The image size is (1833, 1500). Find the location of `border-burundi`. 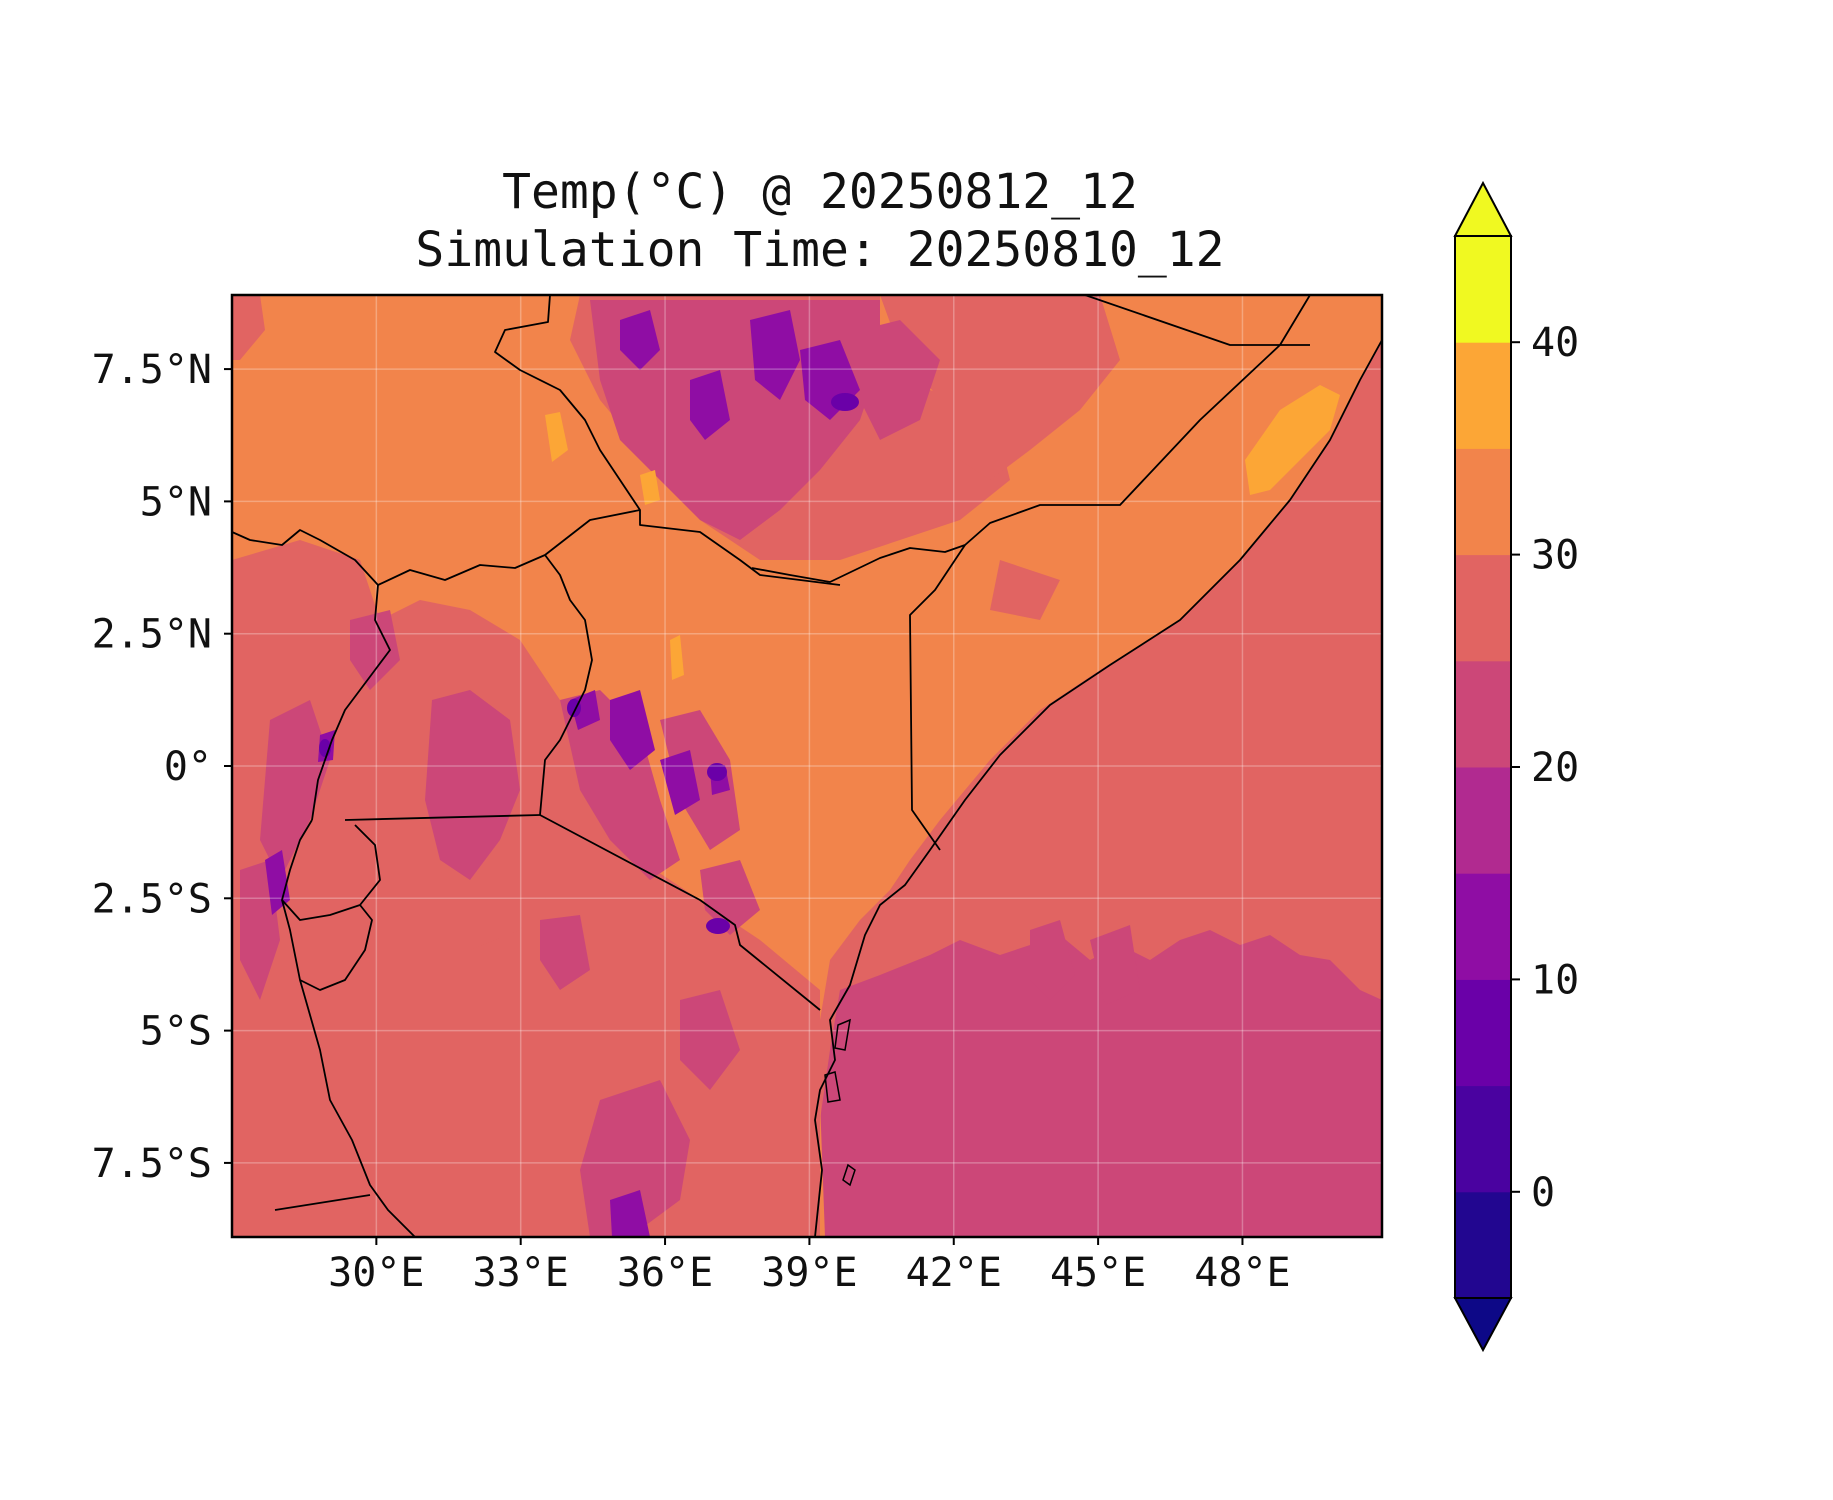

border-burundi is located at coordinates (327, 945).